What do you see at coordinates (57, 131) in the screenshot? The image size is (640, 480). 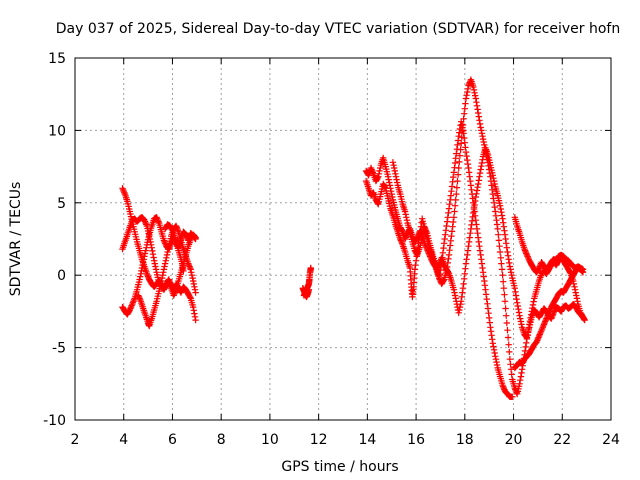 I see `y-tick-label: 10` at bounding box center [57, 131].